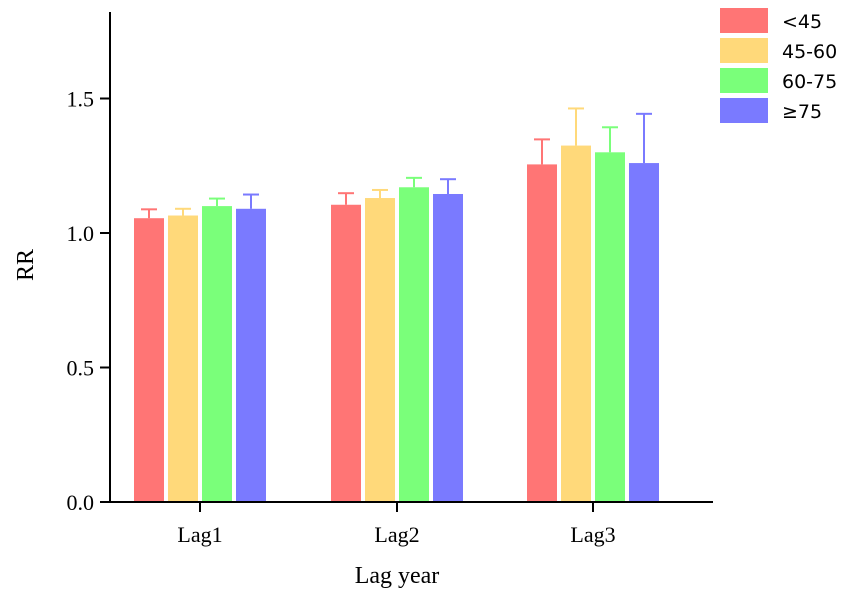 This screenshot has width=851, height=597. What do you see at coordinates (81, 233) in the screenshot?
I see `y-tick-label: 1.0` at bounding box center [81, 233].